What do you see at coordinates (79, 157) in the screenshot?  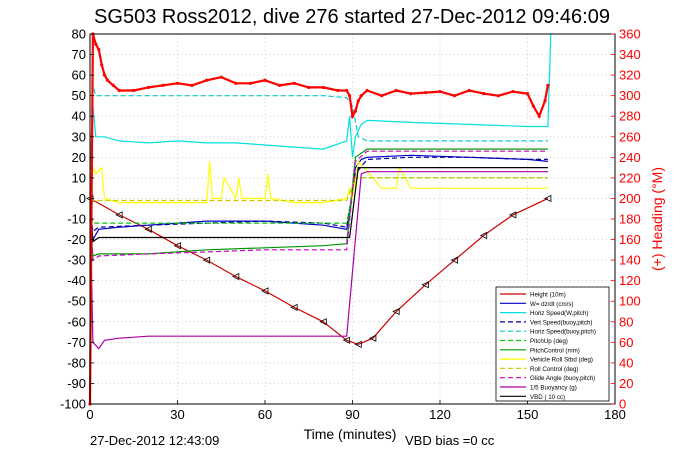 I see `left-tick-label: 20` at bounding box center [79, 157].